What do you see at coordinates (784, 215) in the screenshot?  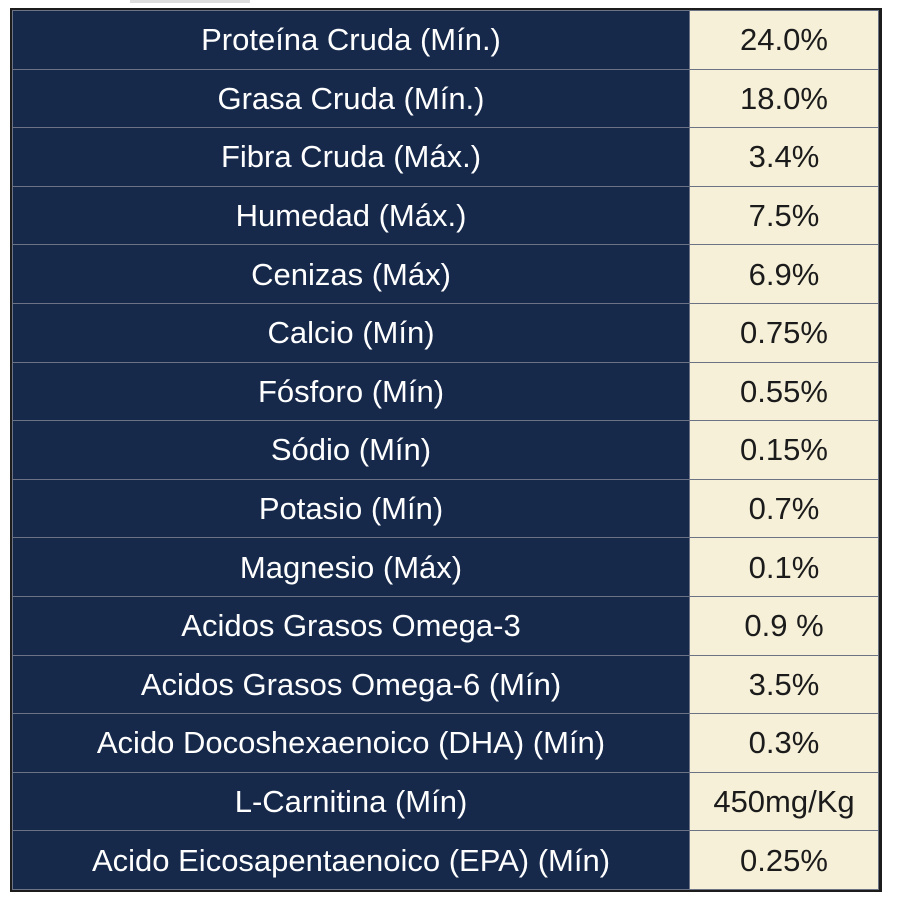 I see `nutrient-value: 7.5%` at bounding box center [784, 215].